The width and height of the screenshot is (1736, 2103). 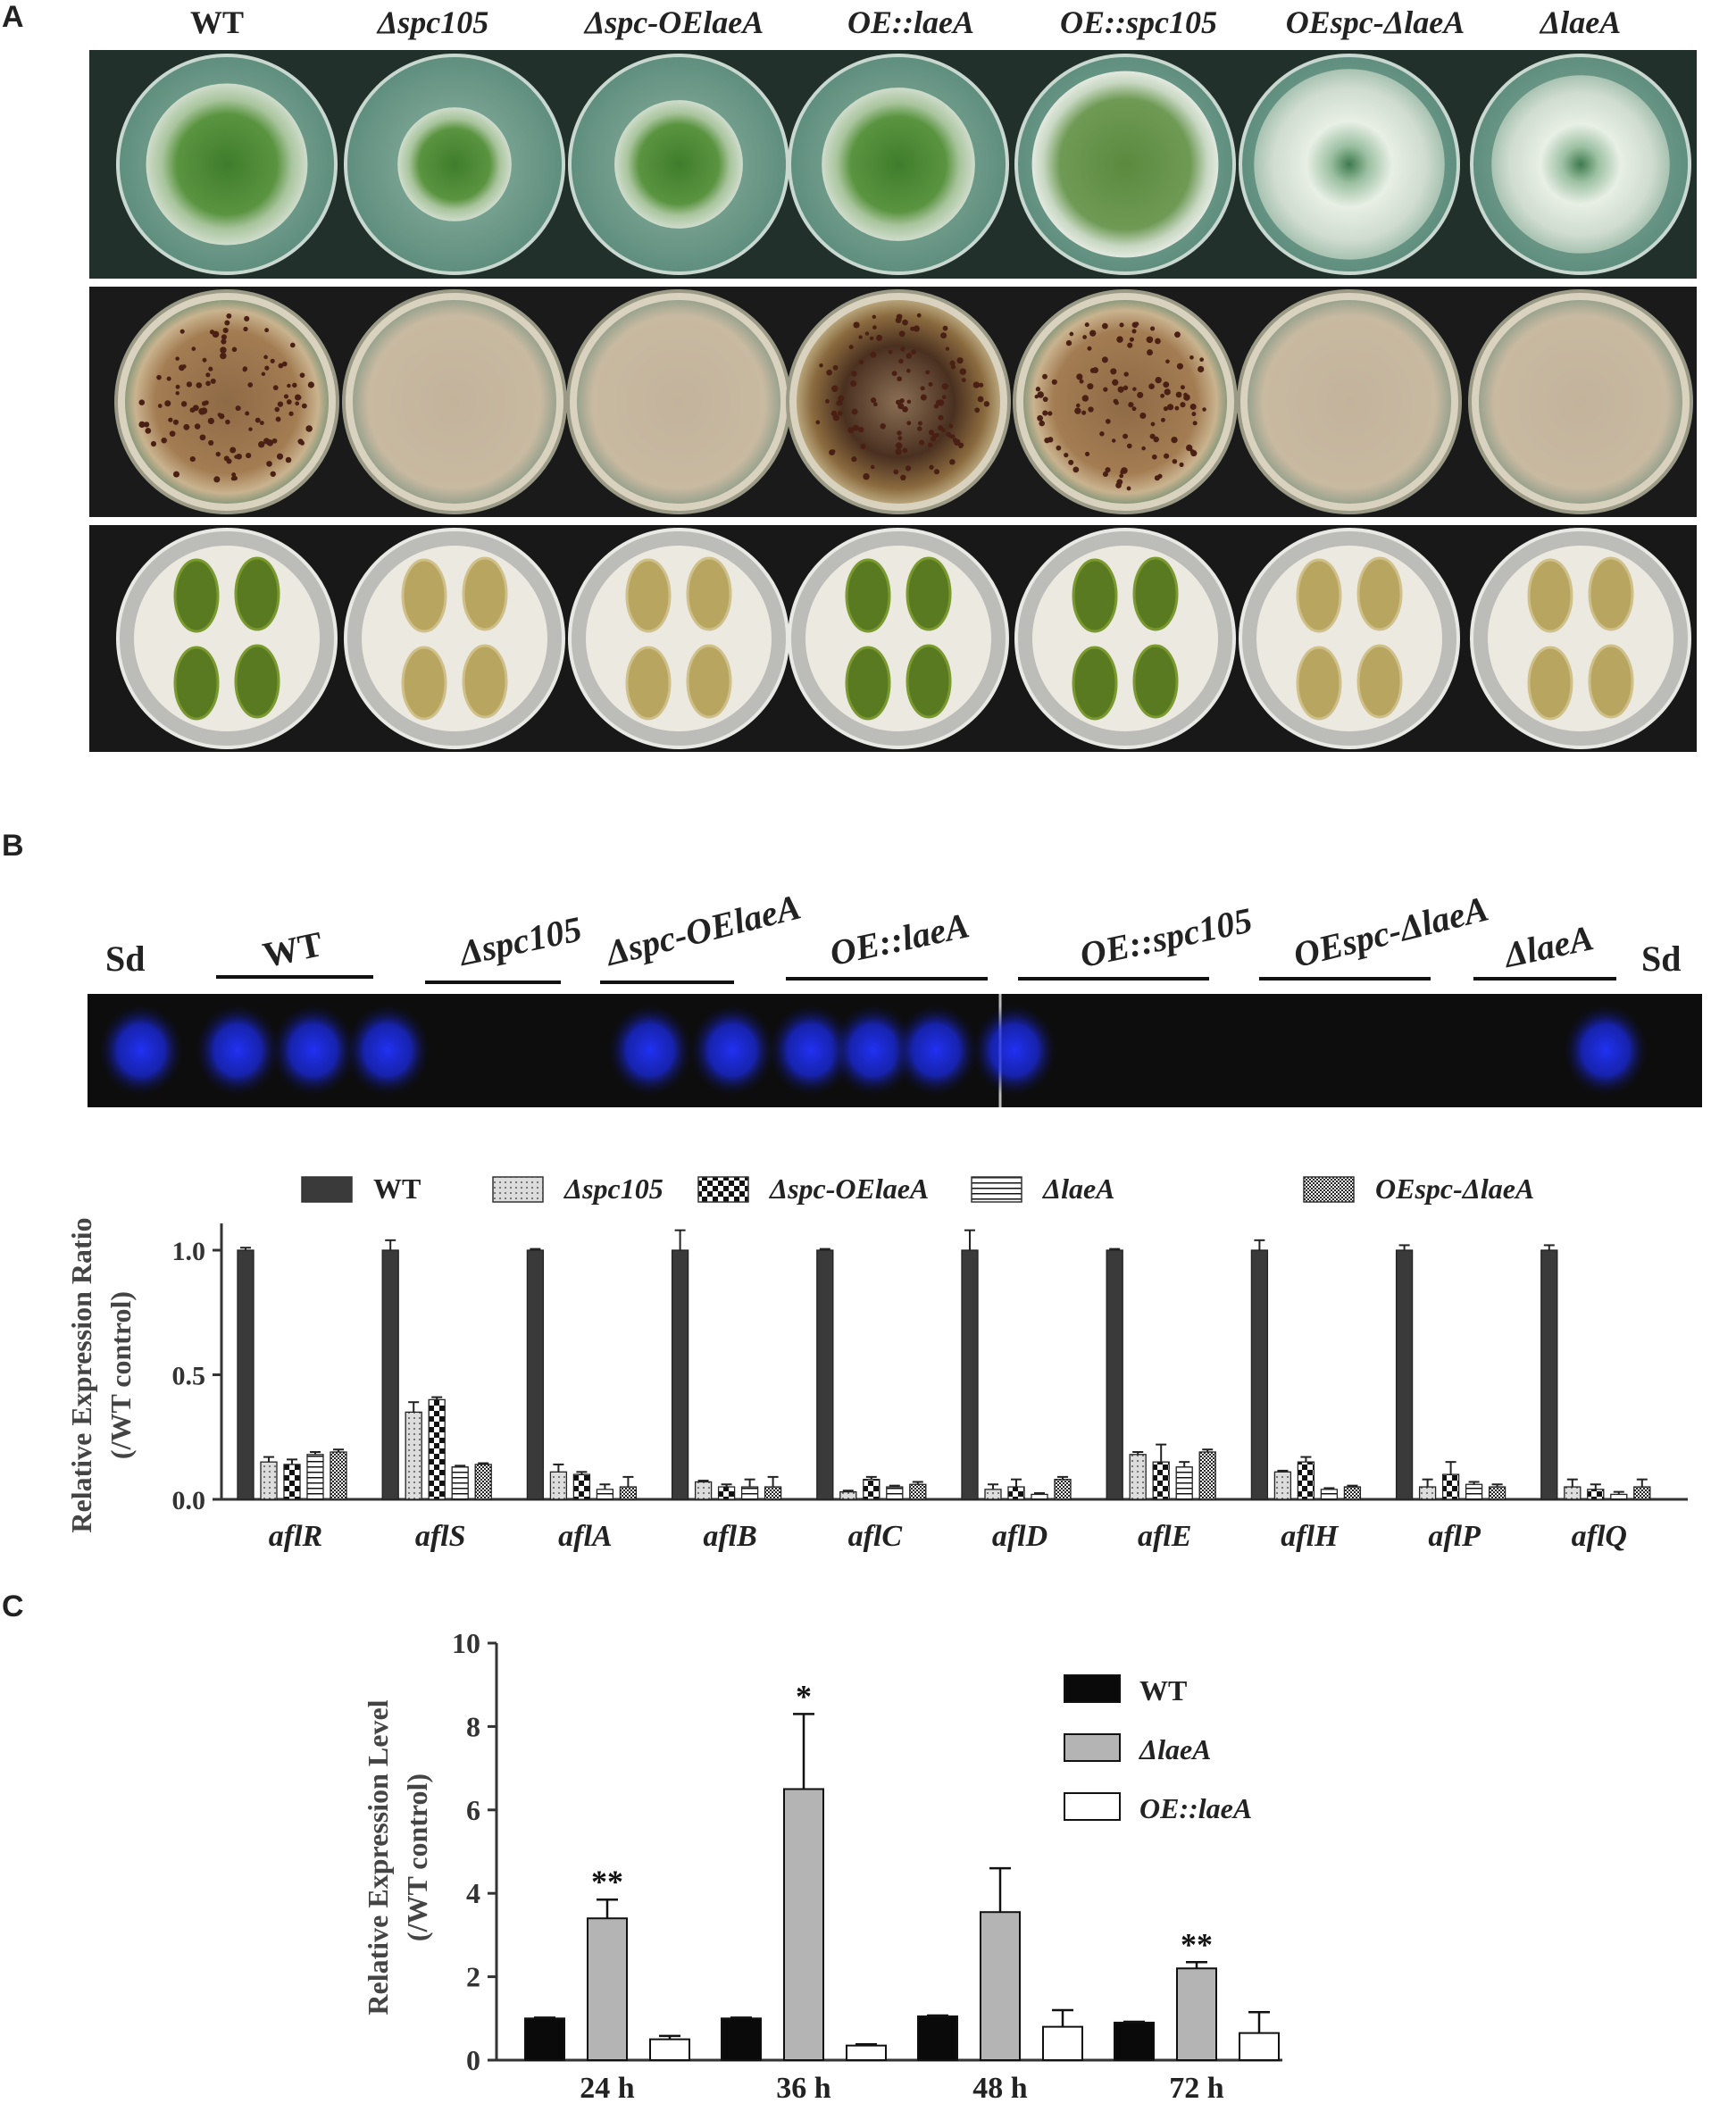 I want to click on strain-label-dspc-oelaea: Δspc-OElaeA, so click(x=674, y=22).